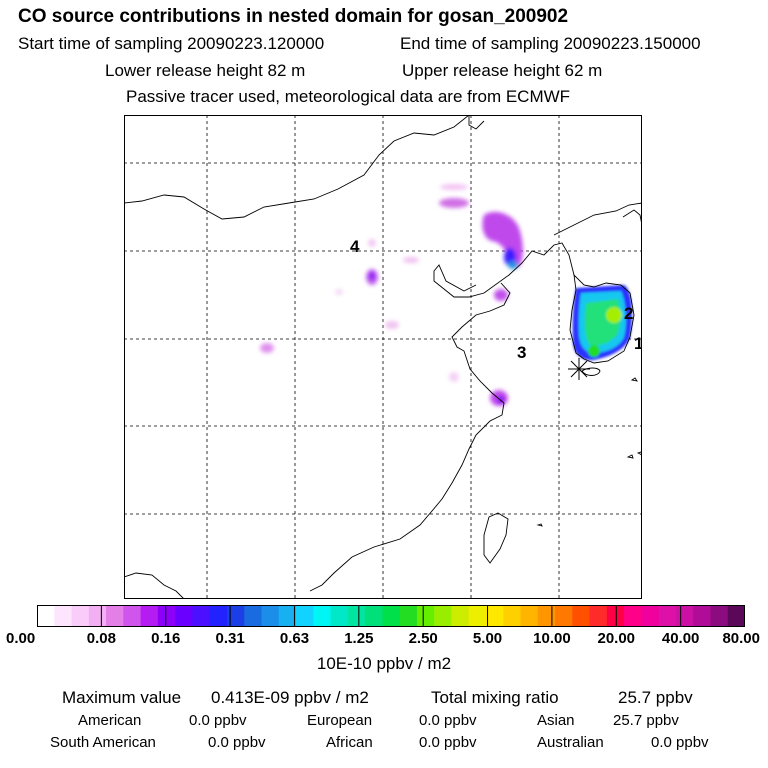  I want to click on start-time: Start time of sampling 20090223.120000, so click(171, 43).